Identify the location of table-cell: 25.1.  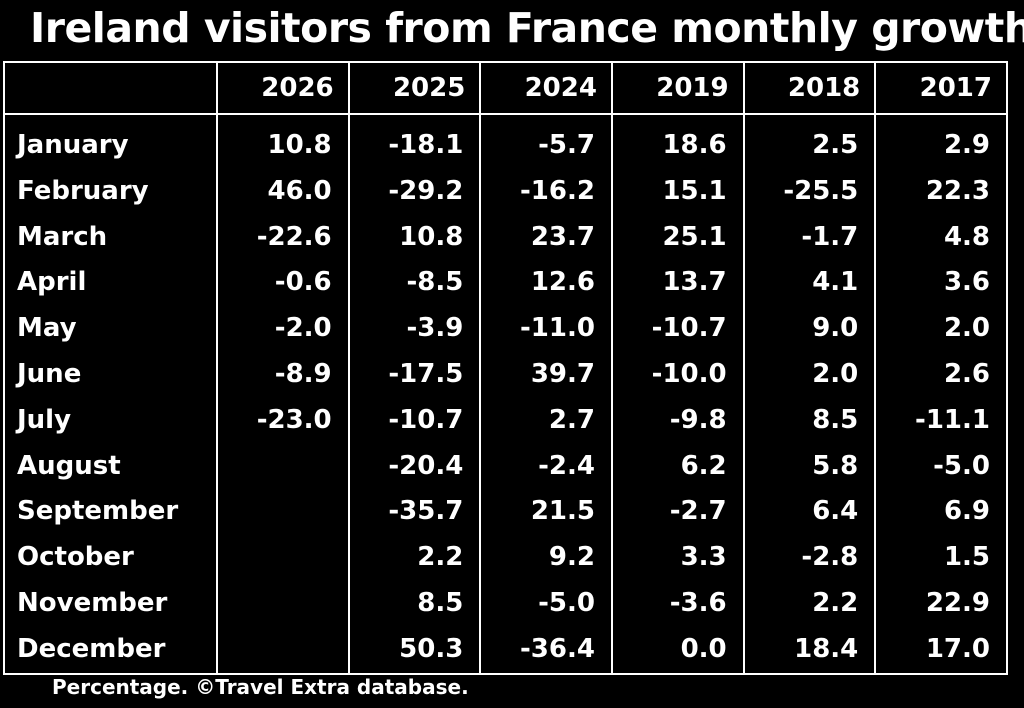
(694, 236).